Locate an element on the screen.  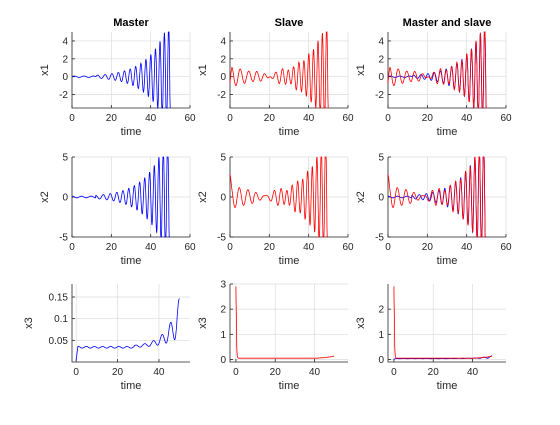
y-tick-label: 0.1 is located at coordinates (61, 319).